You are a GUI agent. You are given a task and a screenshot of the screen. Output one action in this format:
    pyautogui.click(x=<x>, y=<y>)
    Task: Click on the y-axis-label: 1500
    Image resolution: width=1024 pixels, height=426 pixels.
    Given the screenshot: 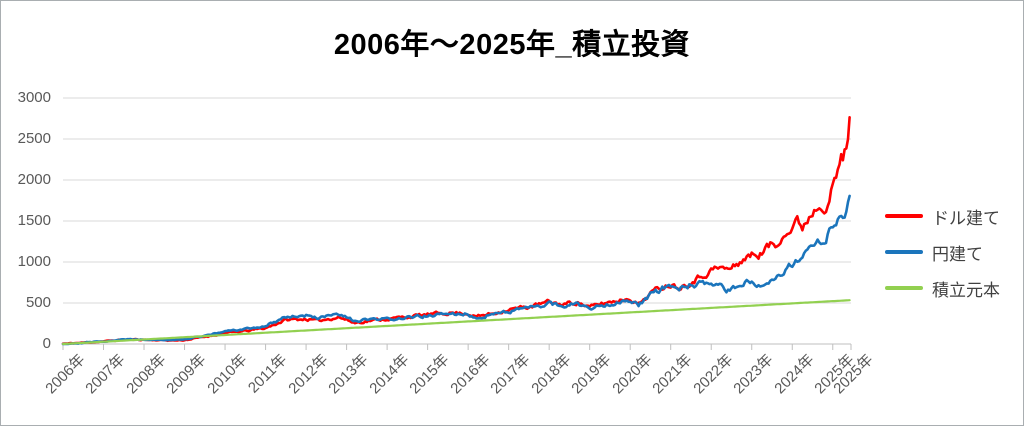 What is the action you would take?
    pyautogui.click(x=34, y=220)
    